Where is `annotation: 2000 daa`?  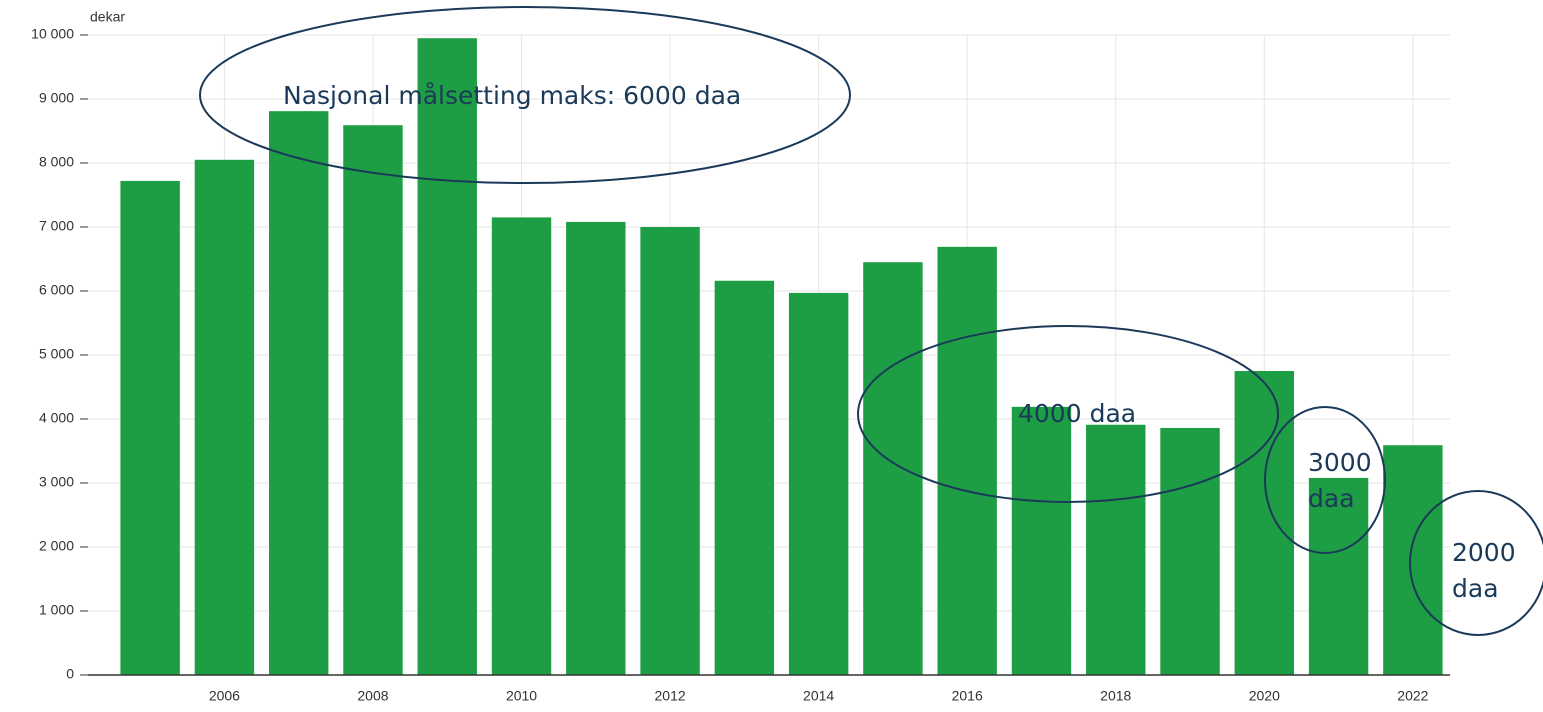
annotation: 2000 daa is located at coordinates (1484, 570).